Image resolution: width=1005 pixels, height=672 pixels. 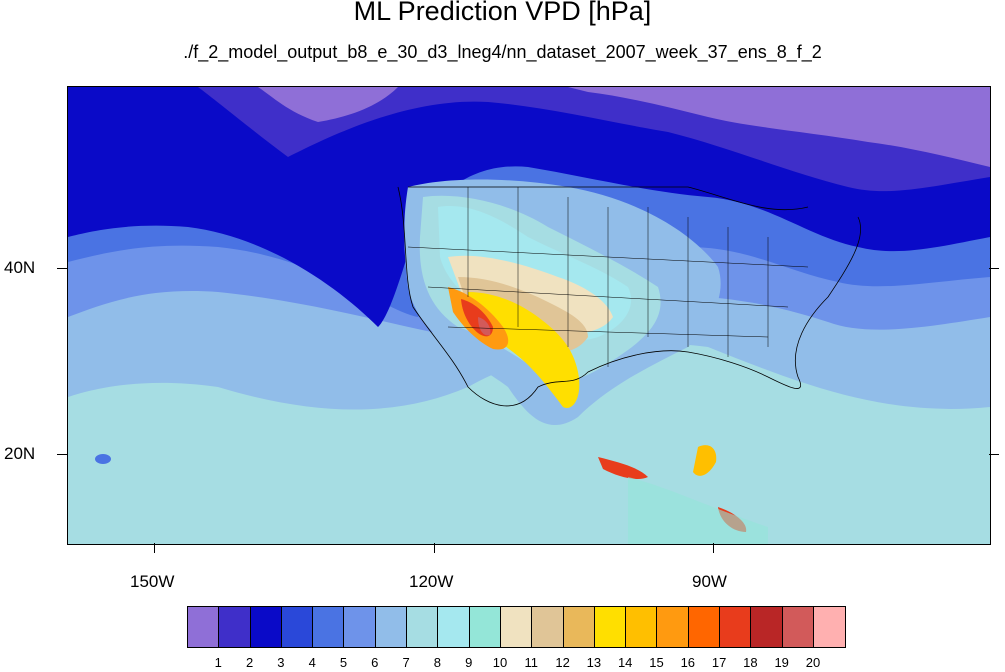 What do you see at coordinates (152, 581) in the screenshot?
I see `x-label-150w: 150W` at bounding box center [152, 581].